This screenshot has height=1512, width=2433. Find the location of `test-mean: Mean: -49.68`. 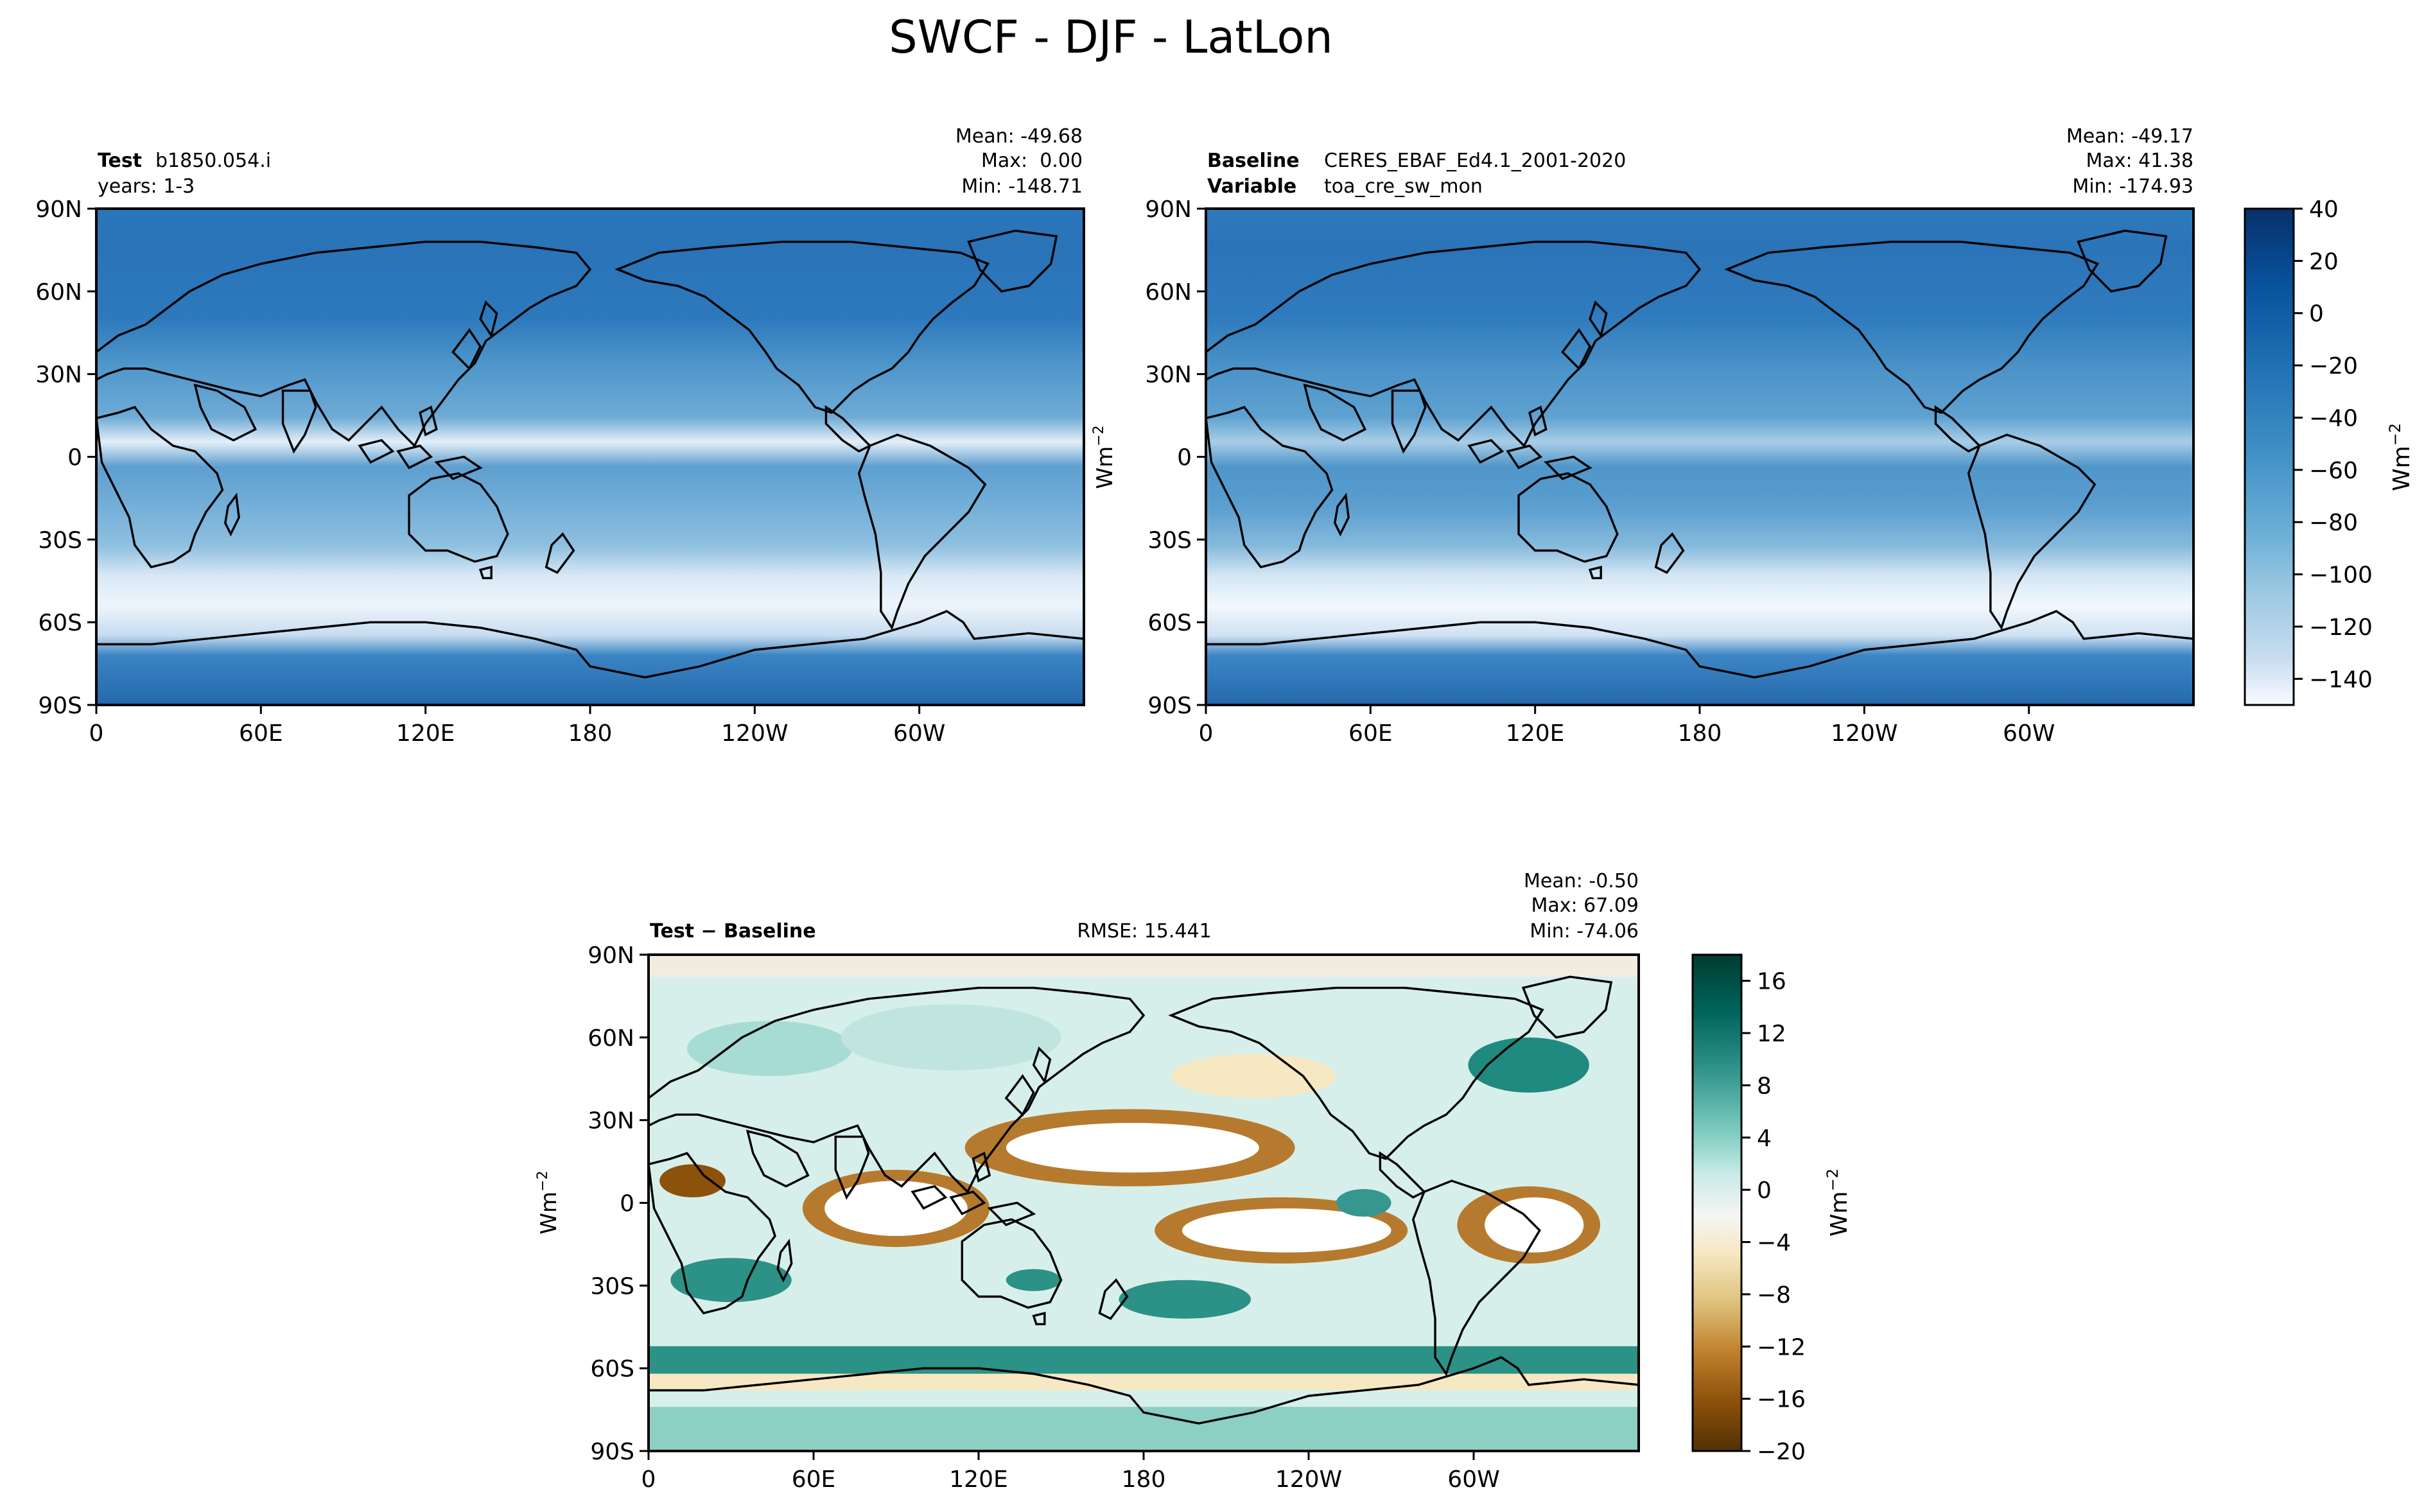

test-mean: Mean: -49.68 is located at coordinates (1019, 136).